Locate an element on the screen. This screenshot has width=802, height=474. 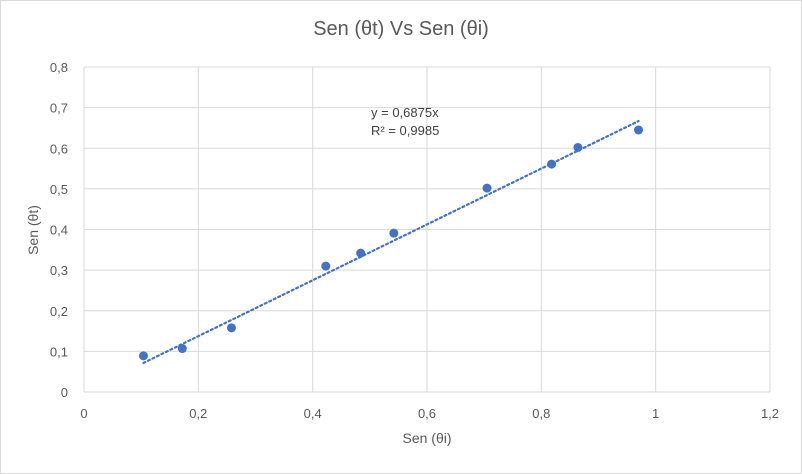
y-tick-label: 0,2 is located at coordinates (59, 311).